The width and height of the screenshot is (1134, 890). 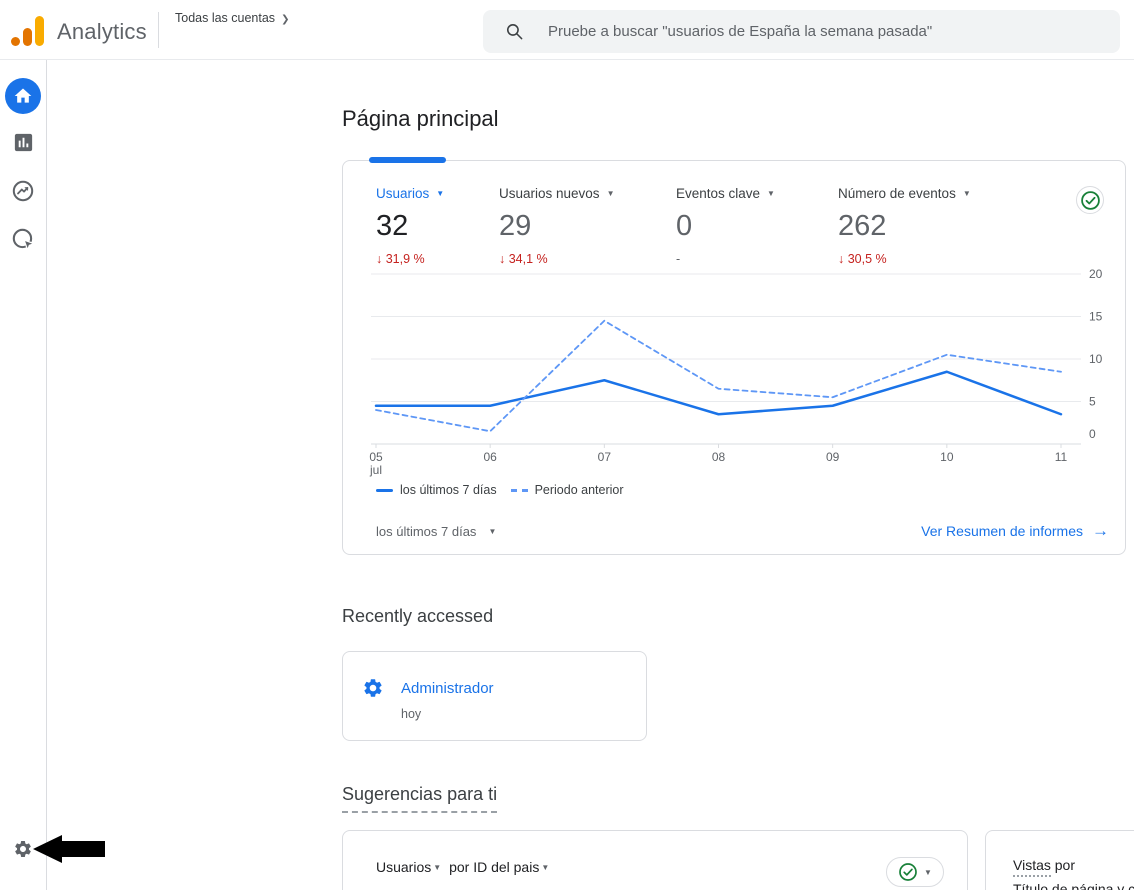 I want to click on metric-usuarios: Usuarios ▼ 32 ↓ 31,9 %, so click(x=410, y=226).